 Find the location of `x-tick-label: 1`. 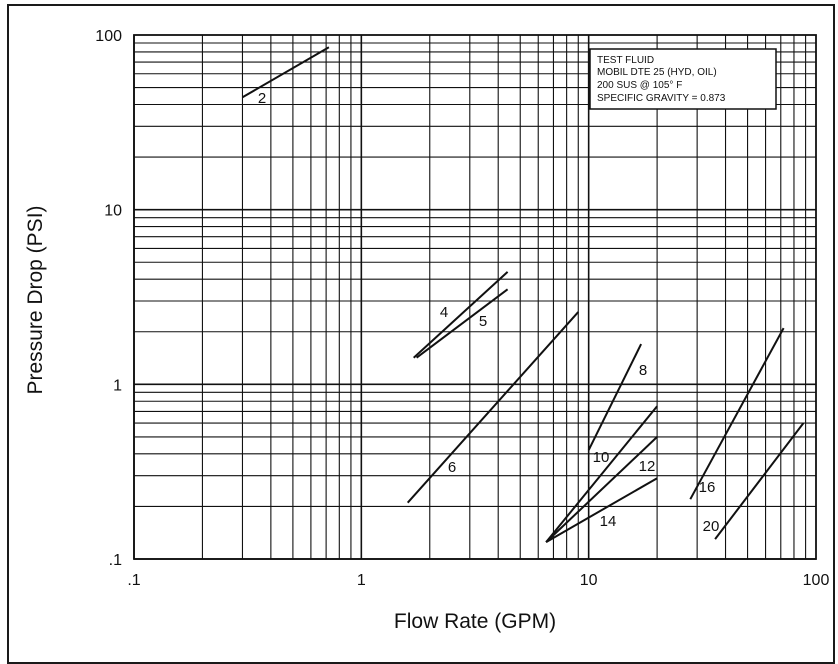

x-tick-label: 1 is located at coordinates (361, 580).